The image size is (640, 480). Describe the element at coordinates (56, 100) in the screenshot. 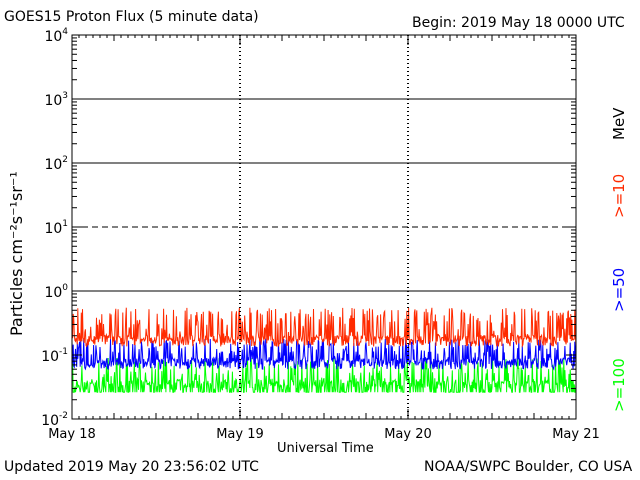

I see `y-tick-label-5: 10³` at that location.